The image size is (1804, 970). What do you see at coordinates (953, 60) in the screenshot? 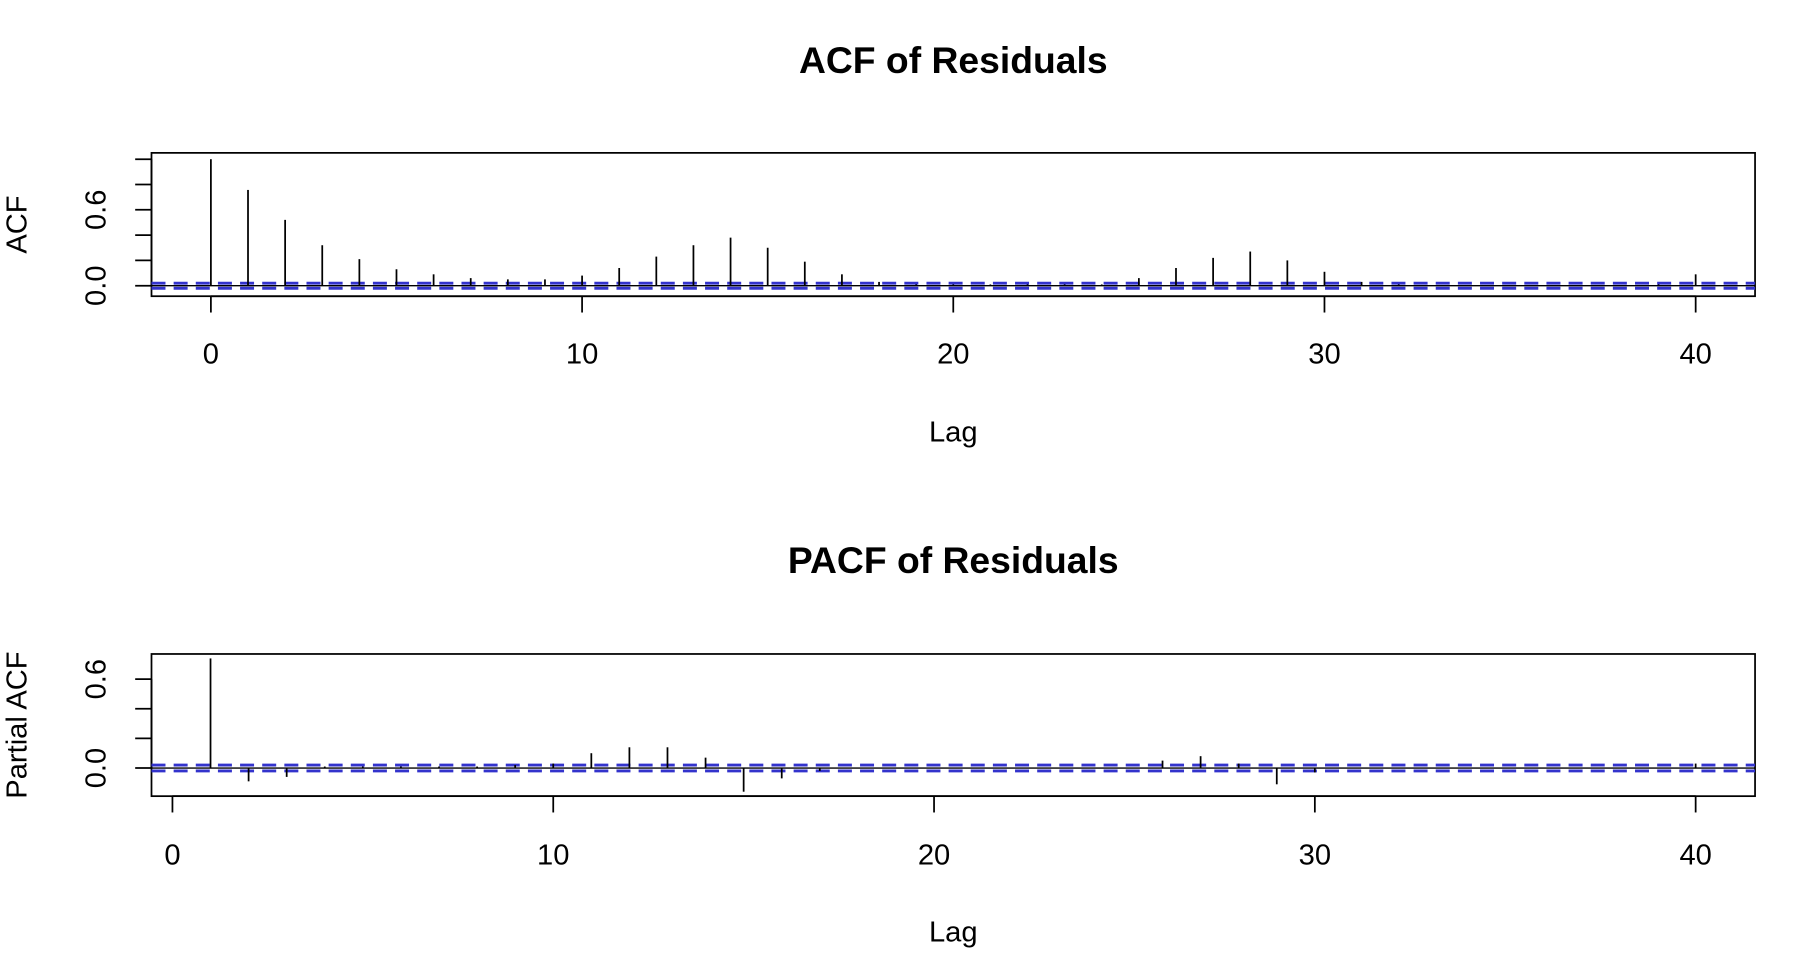
I see `chart-title: ACF of Residuals` at bounding box center [953, 60].